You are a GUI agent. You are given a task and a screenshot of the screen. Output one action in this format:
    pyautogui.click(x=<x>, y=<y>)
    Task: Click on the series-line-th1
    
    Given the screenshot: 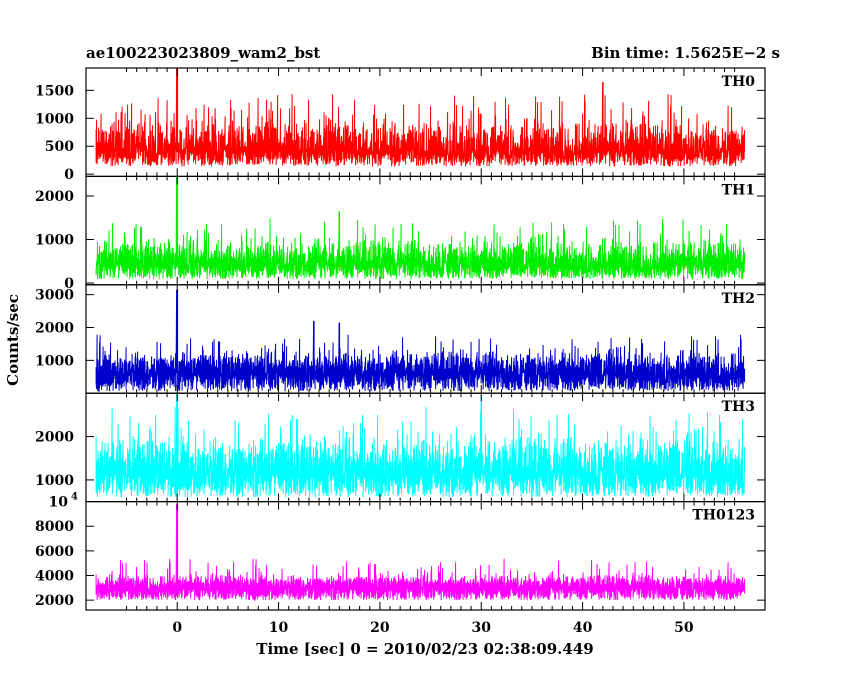 What is the action you would take?
    pyautogui.click(x=420, y=228)
    